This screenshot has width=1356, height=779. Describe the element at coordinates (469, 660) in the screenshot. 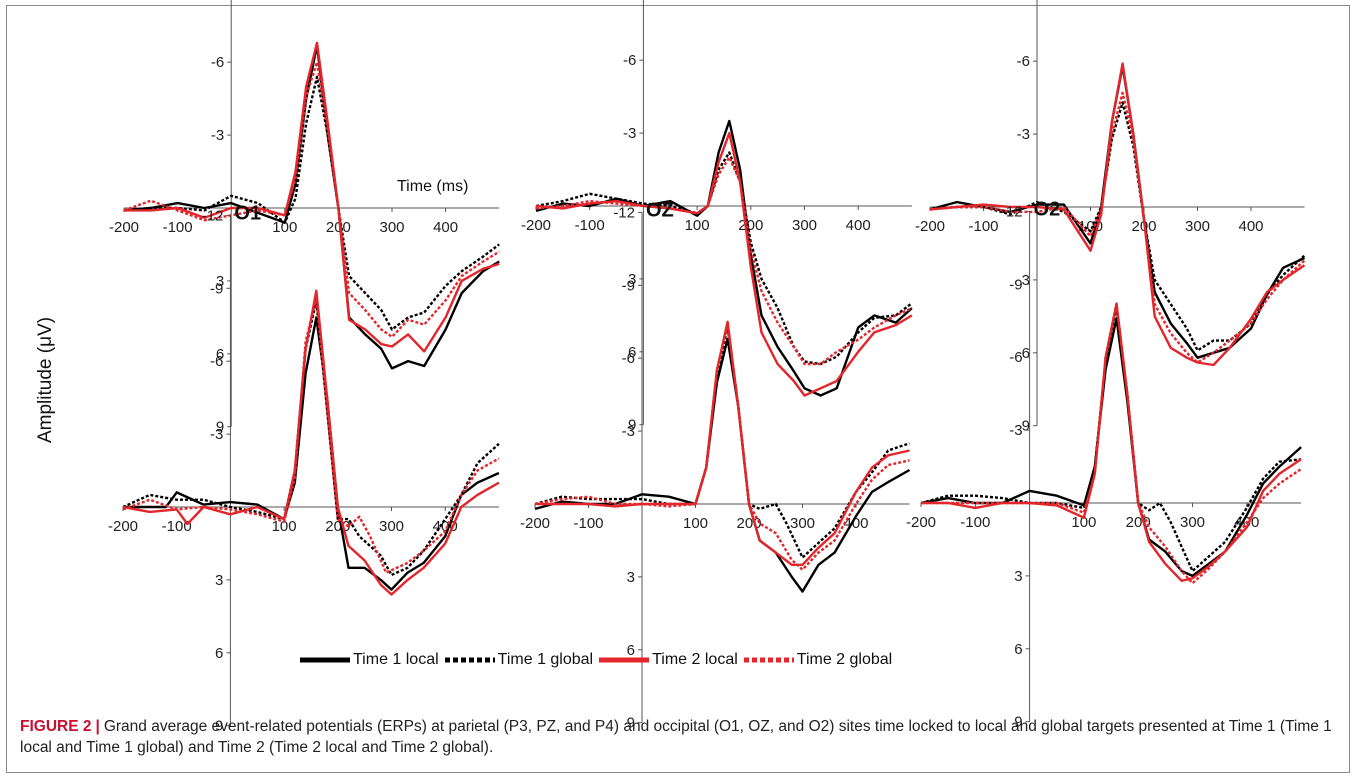

I see `legend-swatch-time1-global` at that location.